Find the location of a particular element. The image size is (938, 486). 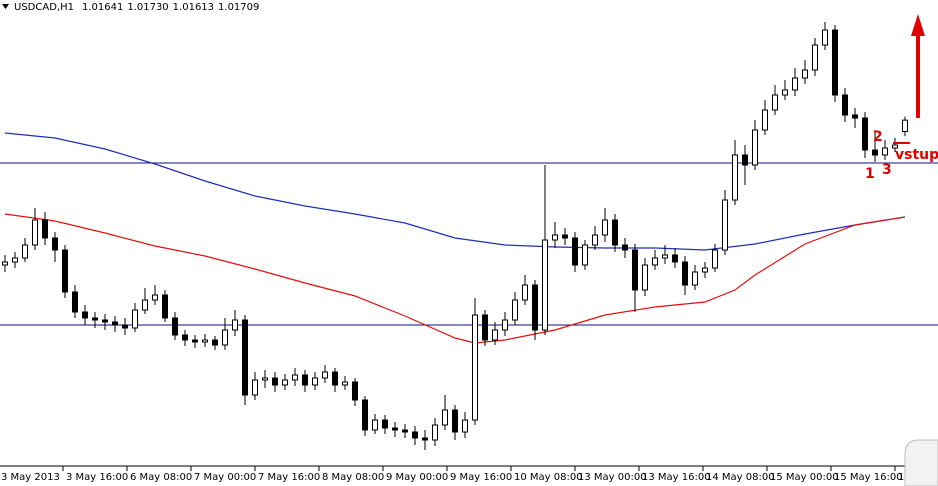

menu-triangle is located at coordinates (5, 6).